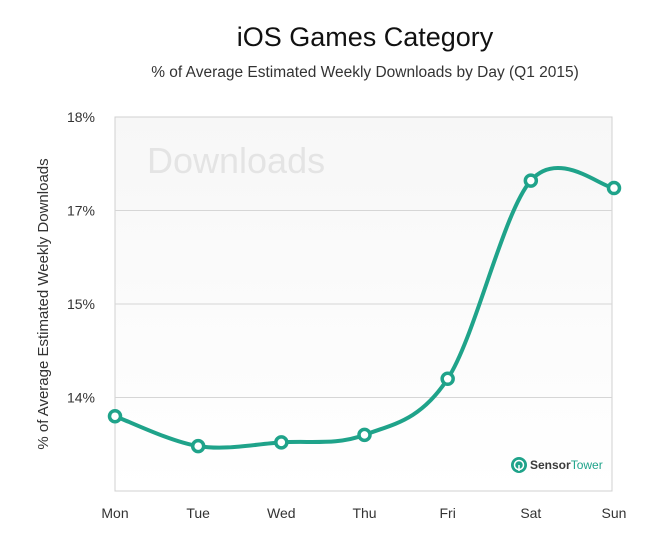  Describe the element at coordinates (281, 513) in the screenshot. I see `x-tick-label: Wed` at that location.